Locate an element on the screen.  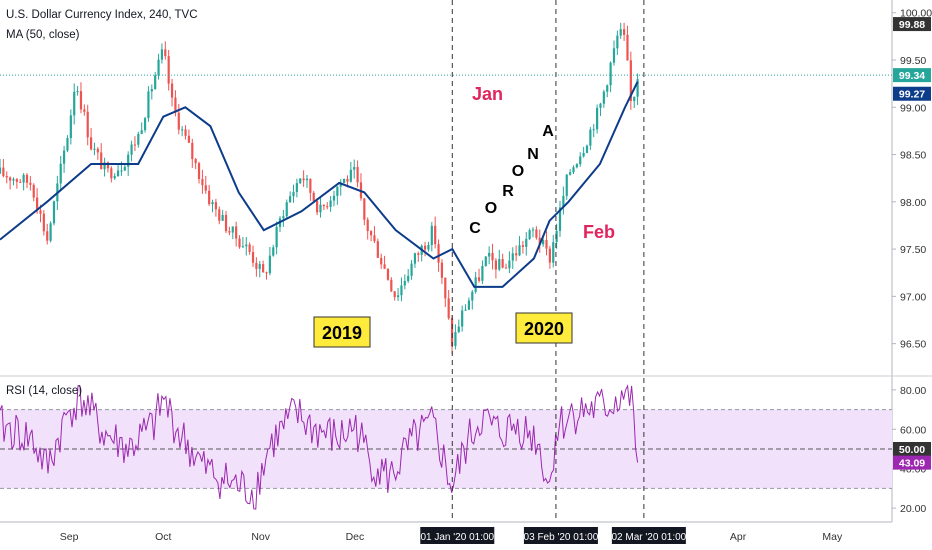
price-badge-high: 99.88 is located at coordinates (912, 24).